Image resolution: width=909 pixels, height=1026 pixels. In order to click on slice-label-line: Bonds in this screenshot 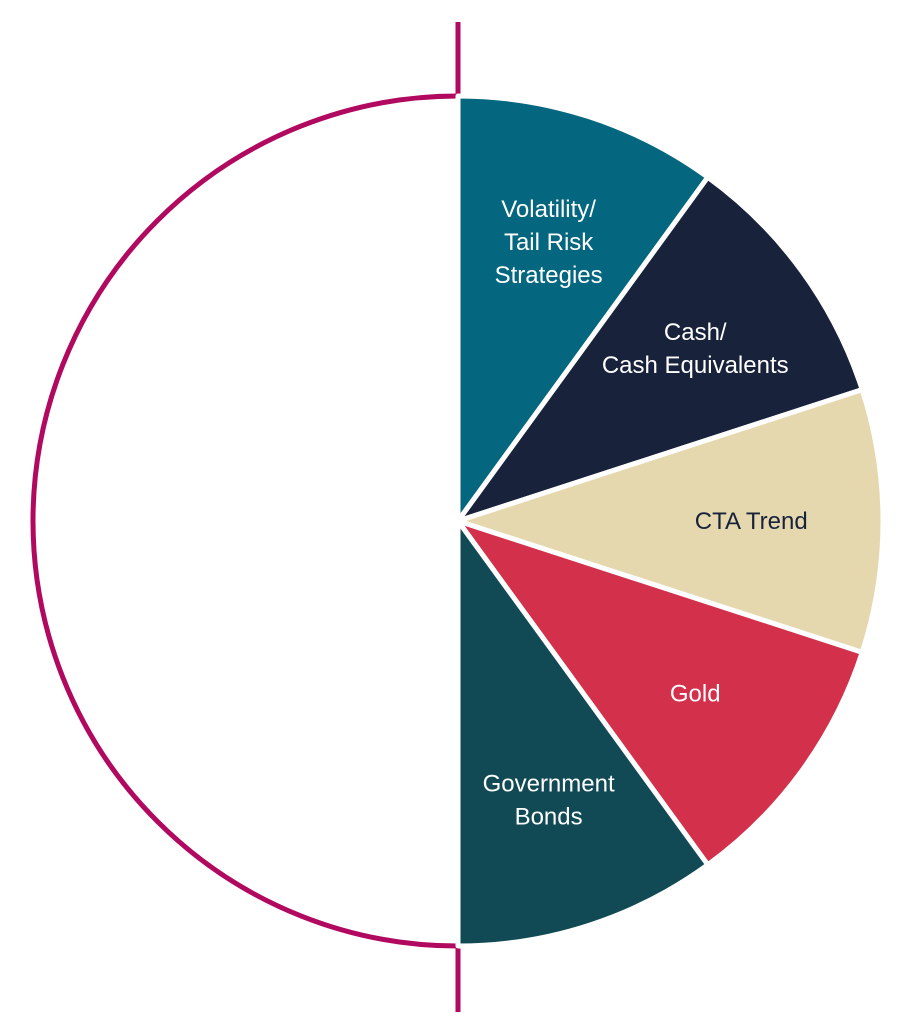, I will do `click(549, 816)`.